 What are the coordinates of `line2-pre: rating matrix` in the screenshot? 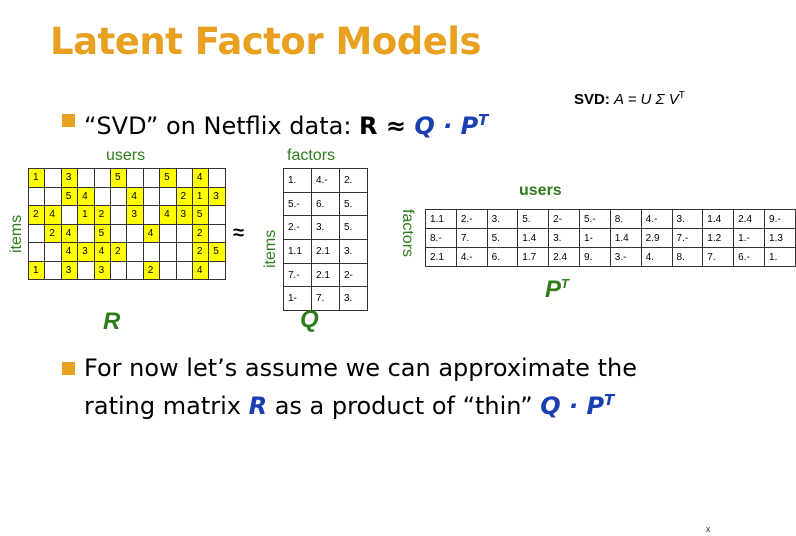 It's located at (166, 406).